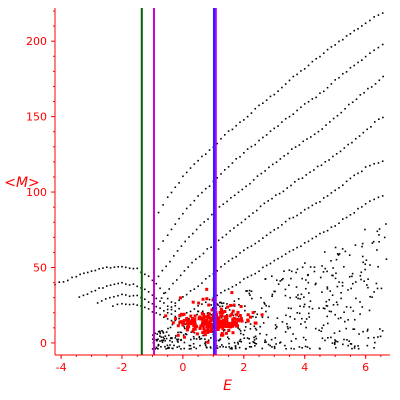  I want to click on x-tick-label: 6, so click(365, 367).